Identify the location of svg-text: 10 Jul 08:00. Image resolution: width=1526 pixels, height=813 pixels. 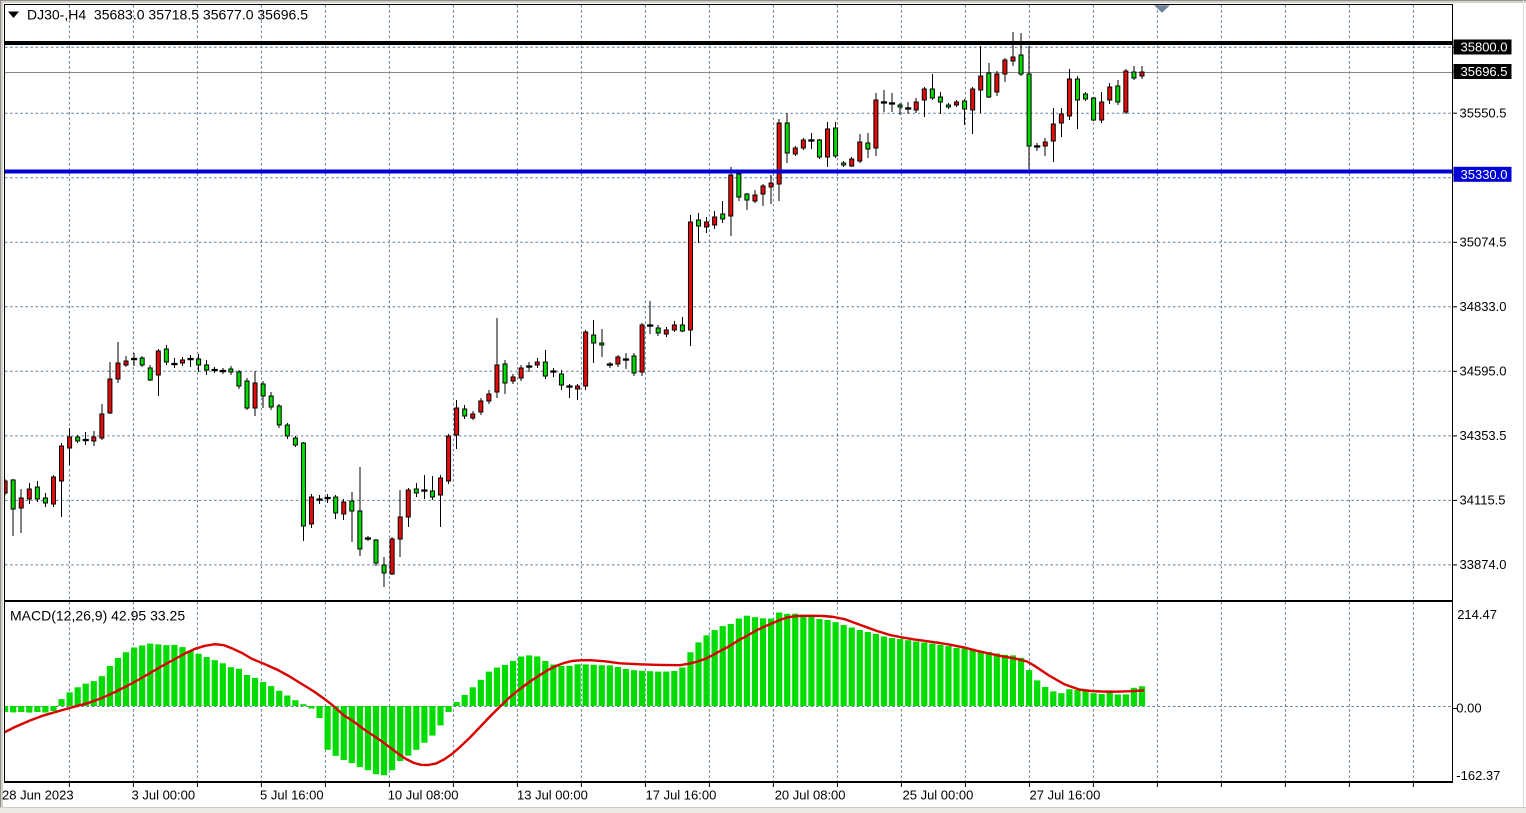
(423, 795).